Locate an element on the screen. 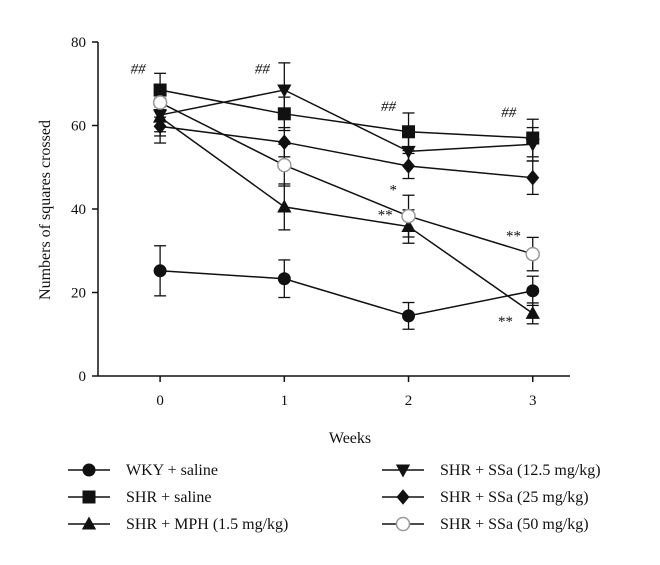  legend-item: SHR + SSa (50 mg/kg) is located at coordinates (485, 524).